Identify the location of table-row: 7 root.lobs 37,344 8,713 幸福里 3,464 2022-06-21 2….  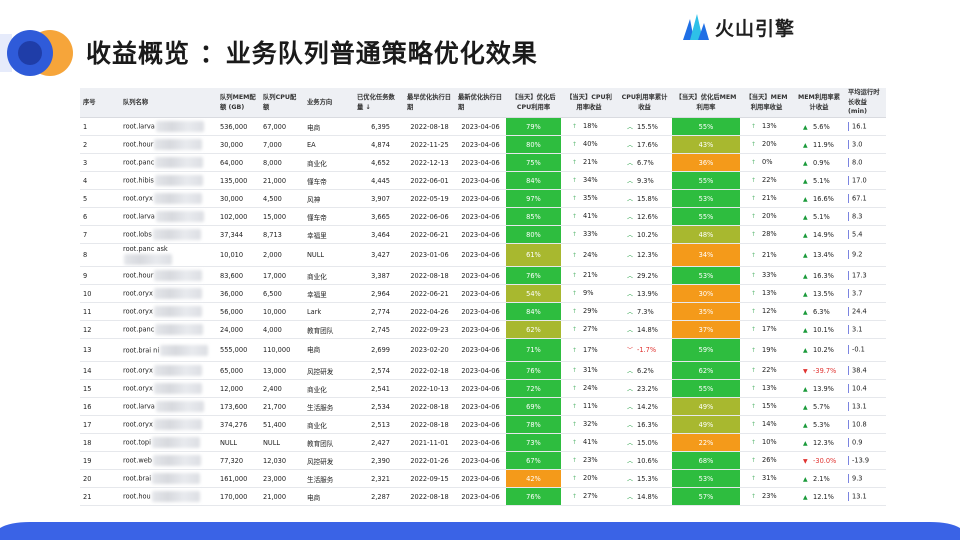
(483, 234).